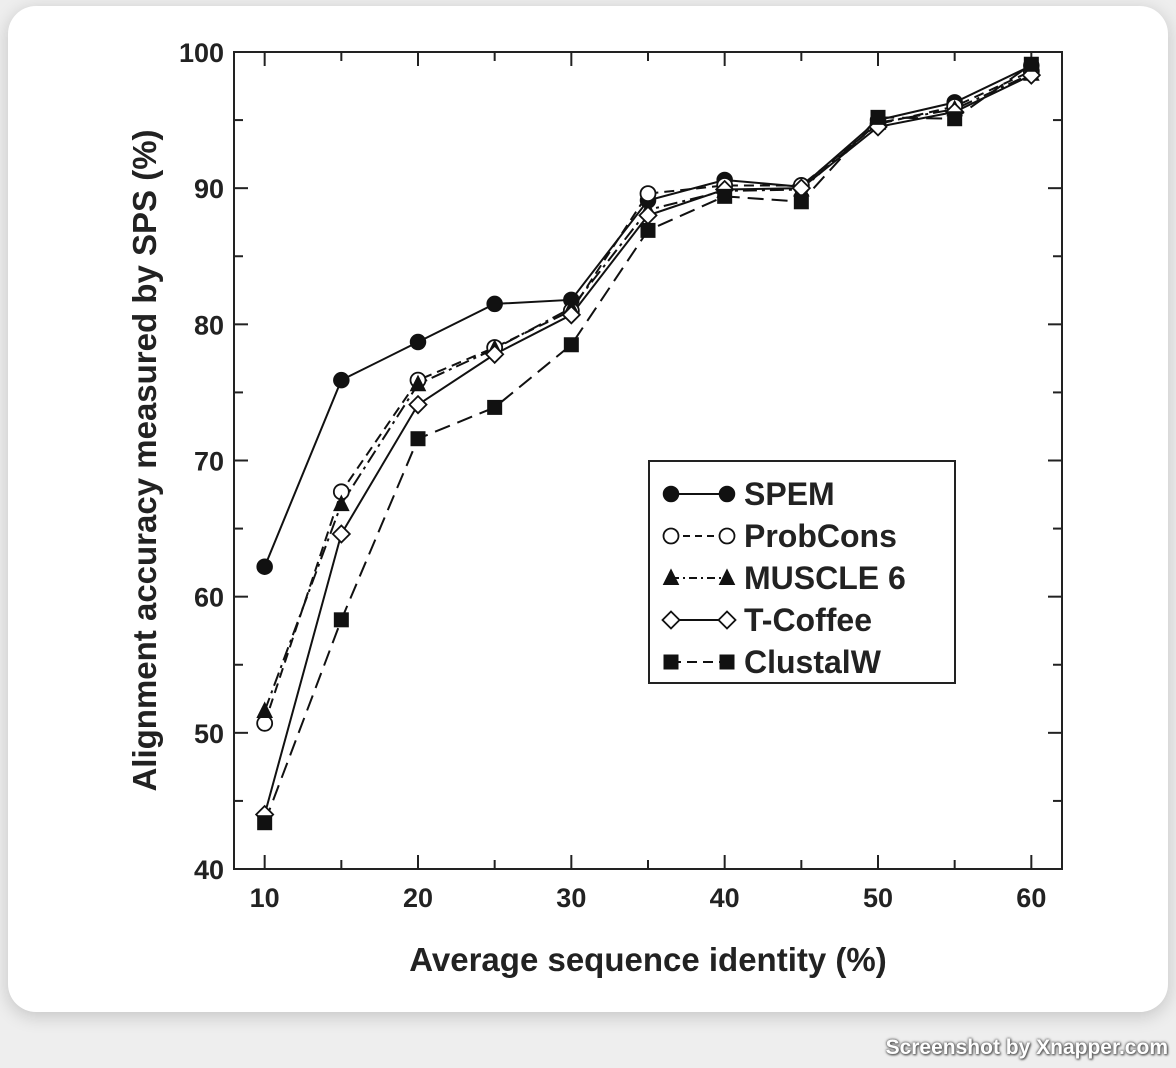  Describe the element at coordinates (1026, 1047) in the screenshot. I see `watermark-text: Screenshot by Xnapper.com` at that location.